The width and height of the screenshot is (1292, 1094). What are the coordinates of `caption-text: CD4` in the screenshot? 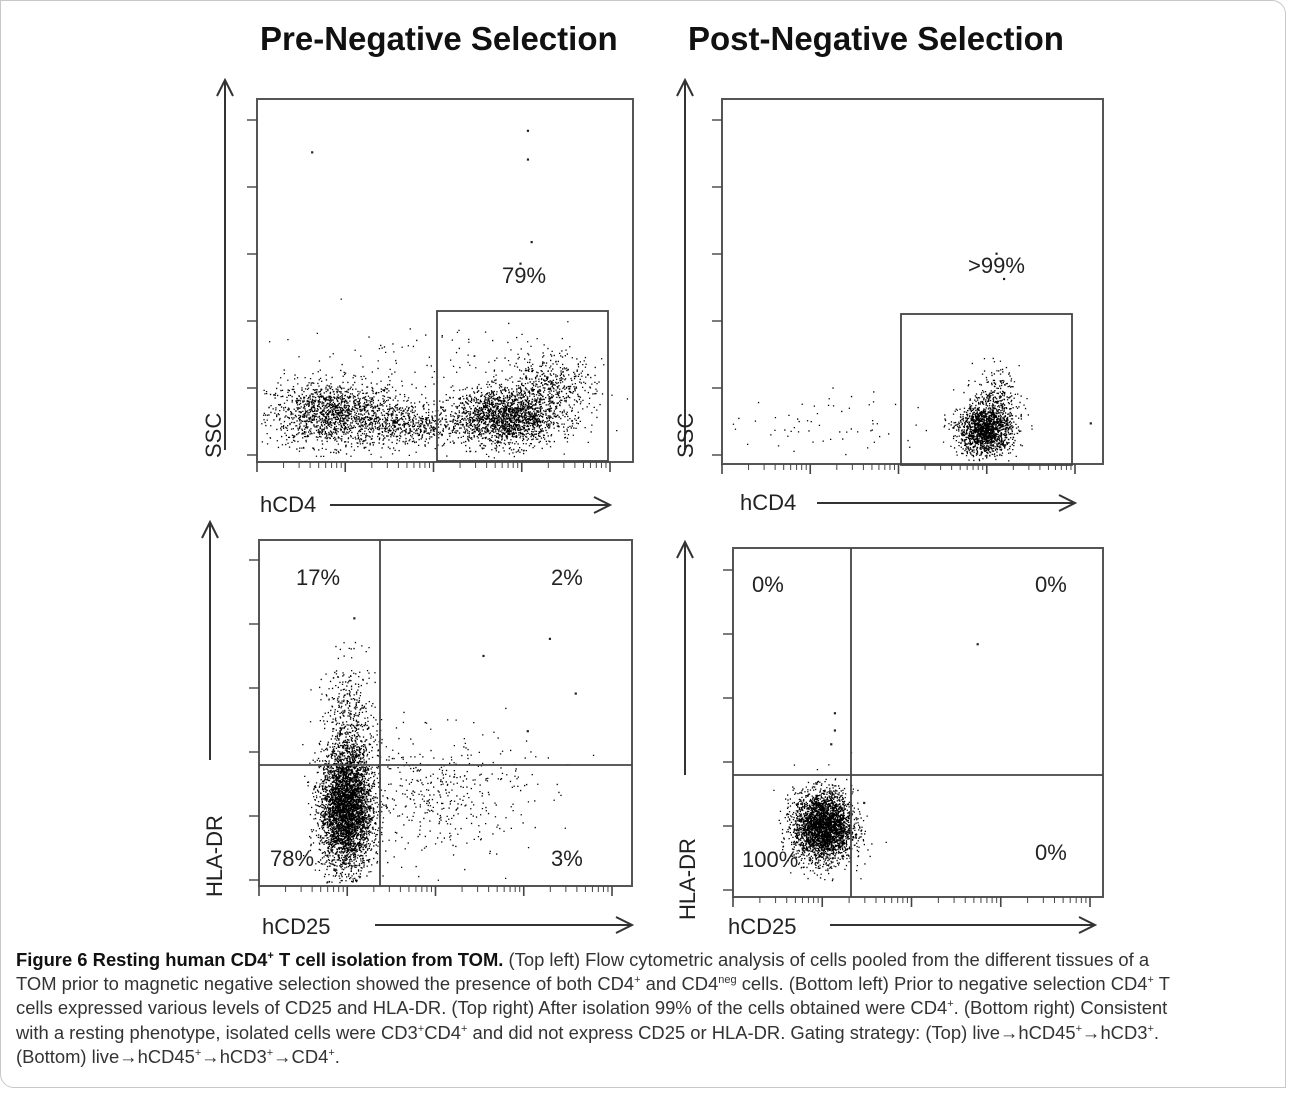 It's located at (442, 1032).